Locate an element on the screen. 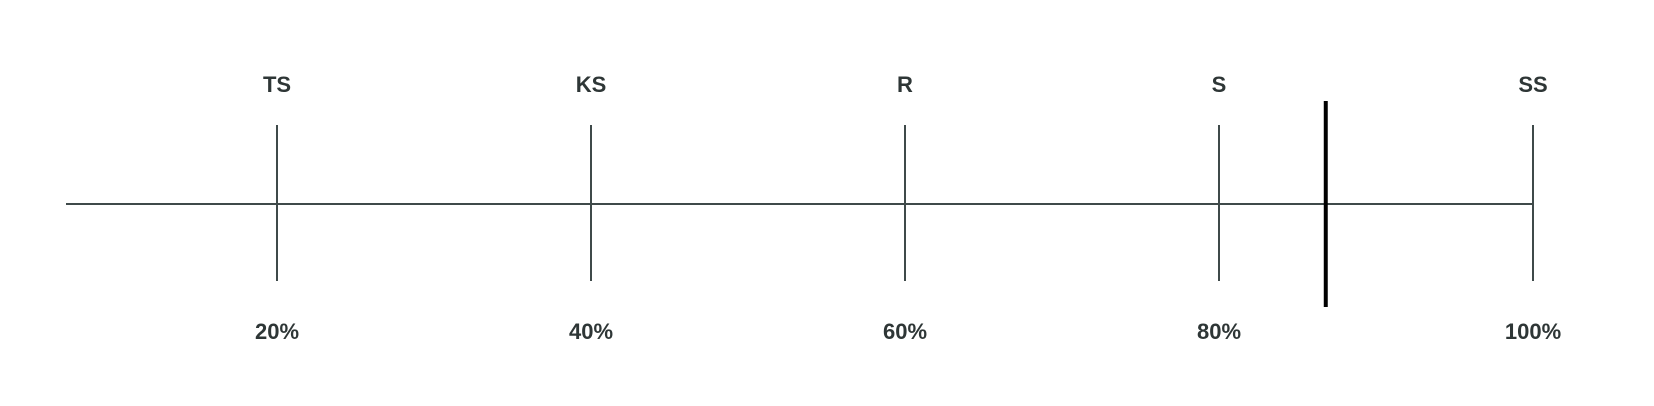 Image resolution: width=1654 pixels, height=406 pixels. tick-top-label: SS is located at coordinates (1532, 84).